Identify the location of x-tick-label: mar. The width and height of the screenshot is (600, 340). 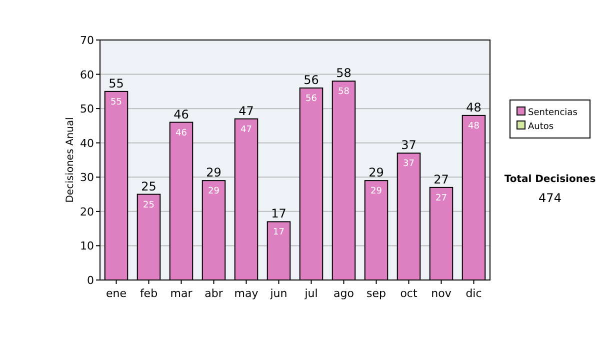
(181, 293).